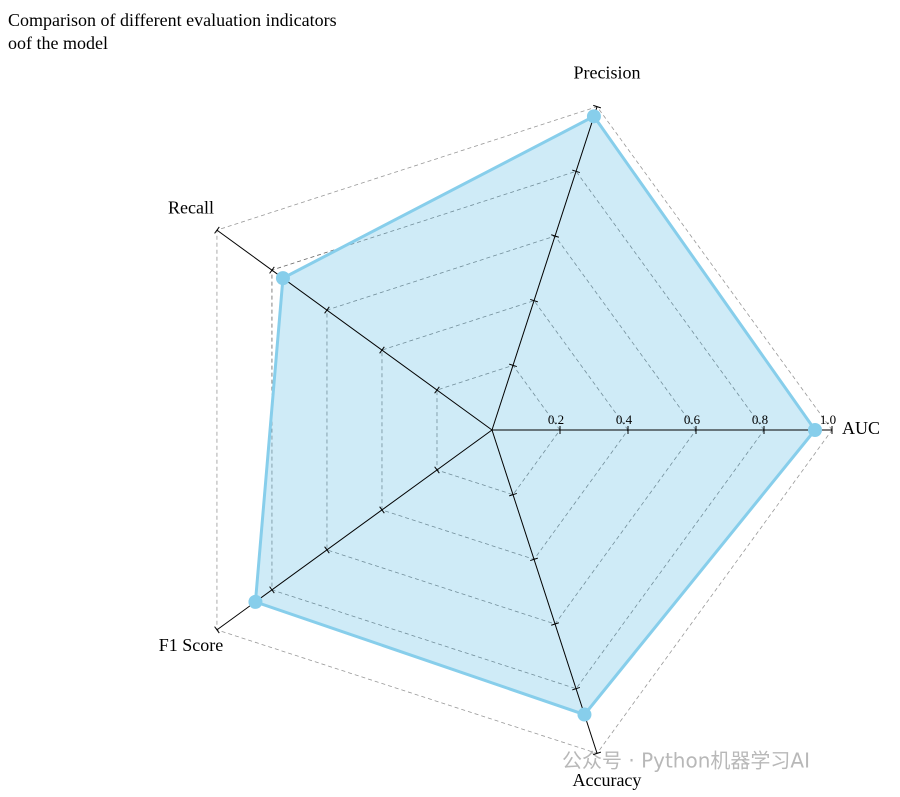  I want to click on r-tick-label: 0.2, so click(556, 419).